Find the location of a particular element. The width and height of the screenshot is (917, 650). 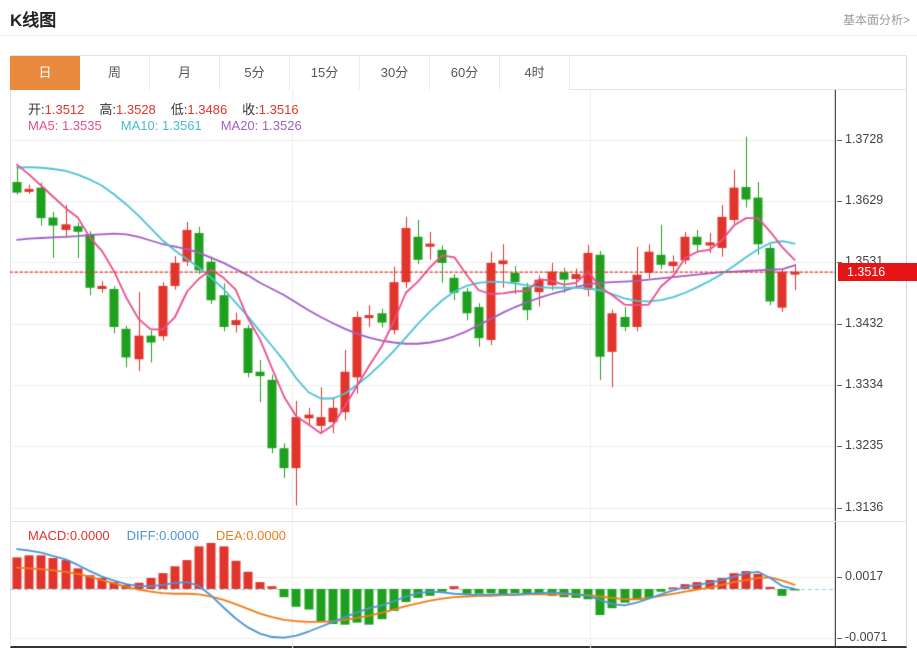

y-axis-label: 1.3235 is located at coordinates (864, 445).